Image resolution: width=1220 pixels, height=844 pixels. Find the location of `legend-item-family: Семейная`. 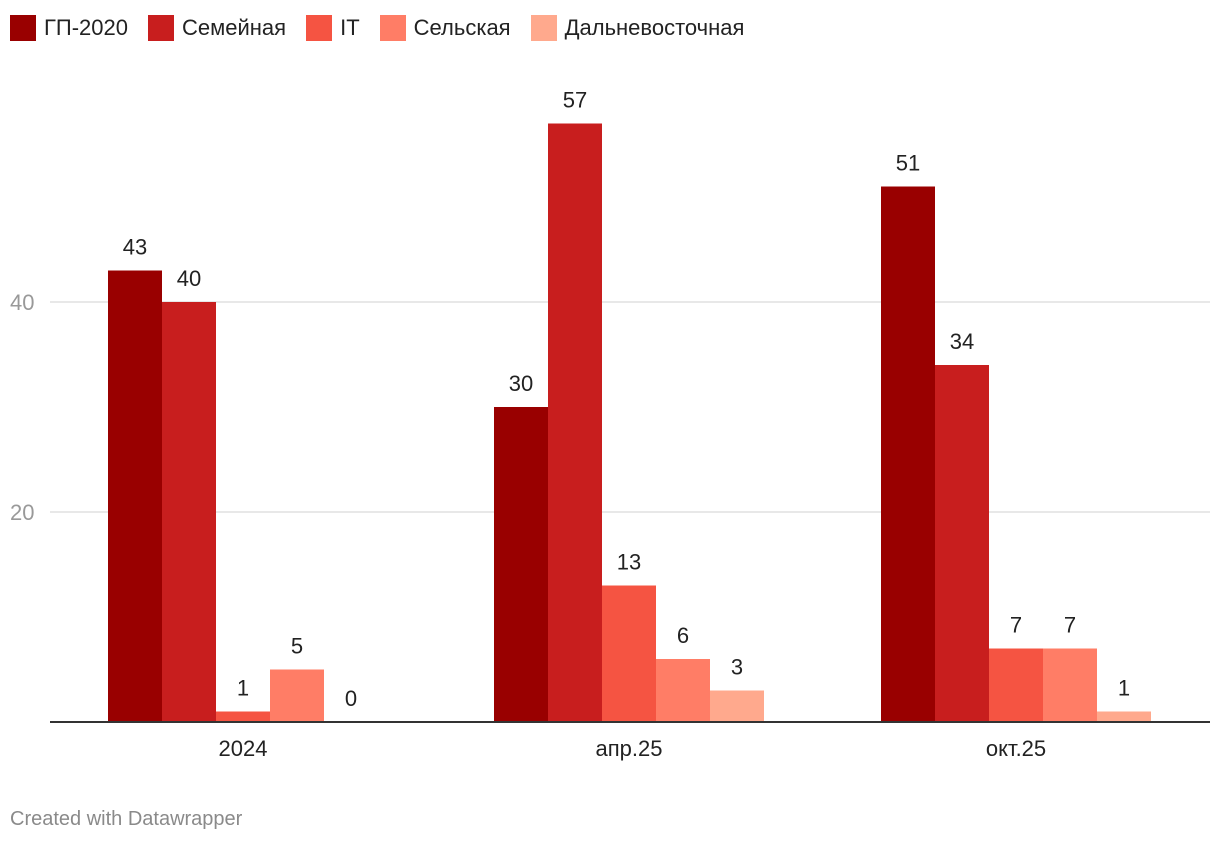

legend-item-family: Семейная is located at coordinates (217, 28).